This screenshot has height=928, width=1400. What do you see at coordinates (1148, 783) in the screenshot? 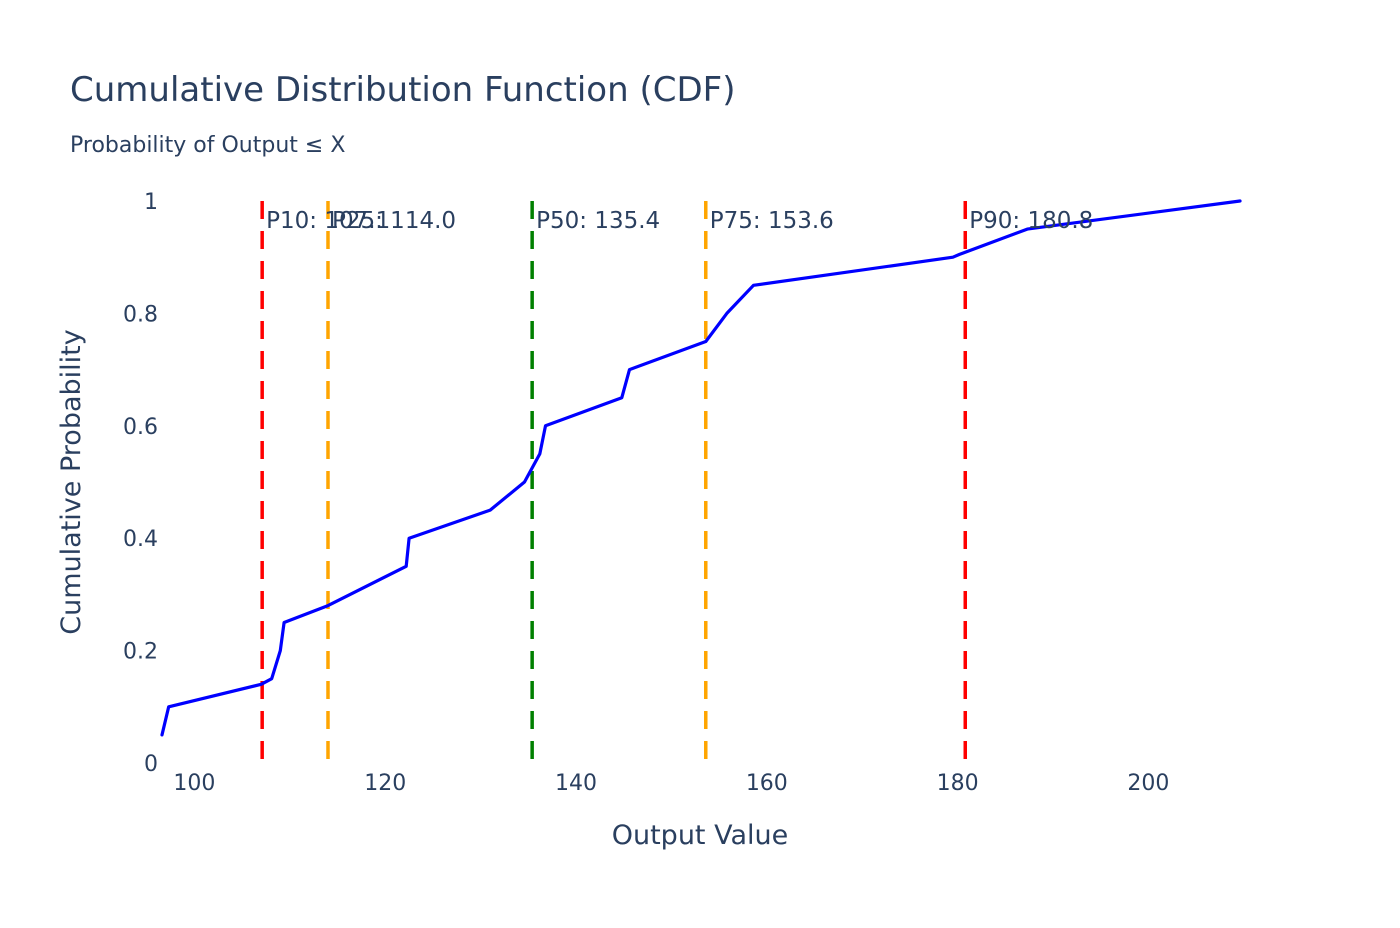
I see `x-tick-label: 200` at bounding box center [1148, 783].